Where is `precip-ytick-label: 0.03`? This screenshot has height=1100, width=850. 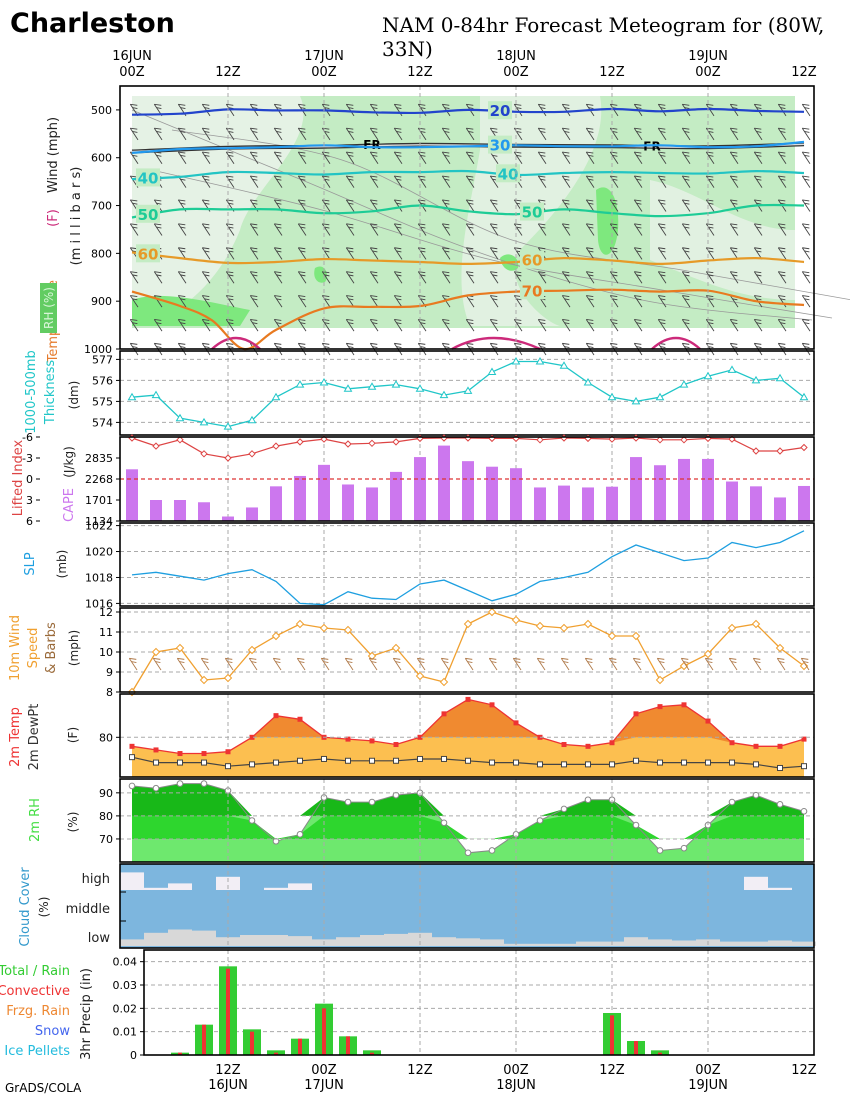 precip-ytick-label: 0.03 is located at coordinates (125, 985).